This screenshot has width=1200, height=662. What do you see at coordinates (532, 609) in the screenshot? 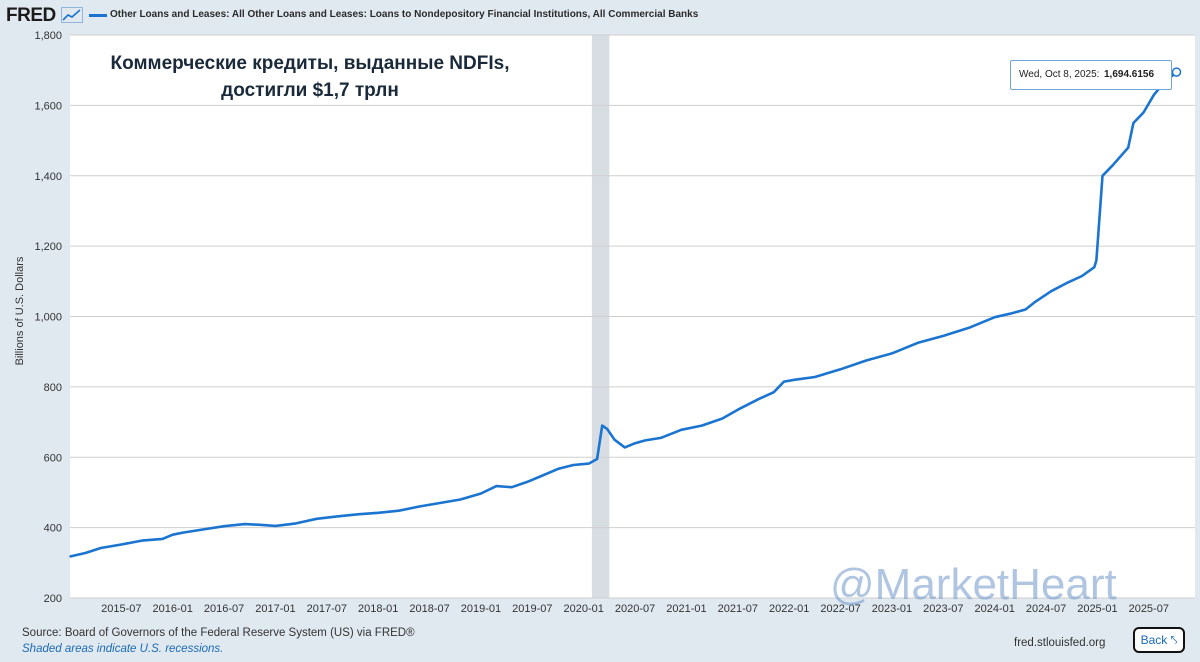
I see `x-tick-label: 2019-07` at bounding box center [532, 609].